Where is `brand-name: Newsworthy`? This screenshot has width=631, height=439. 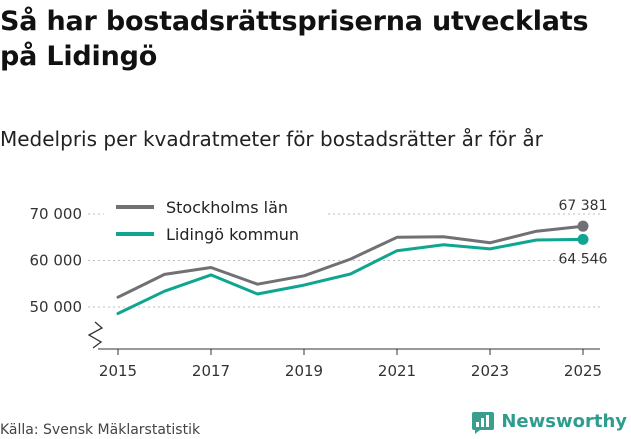 brand-name: Newsworthy is located at coordinates (564, 421).